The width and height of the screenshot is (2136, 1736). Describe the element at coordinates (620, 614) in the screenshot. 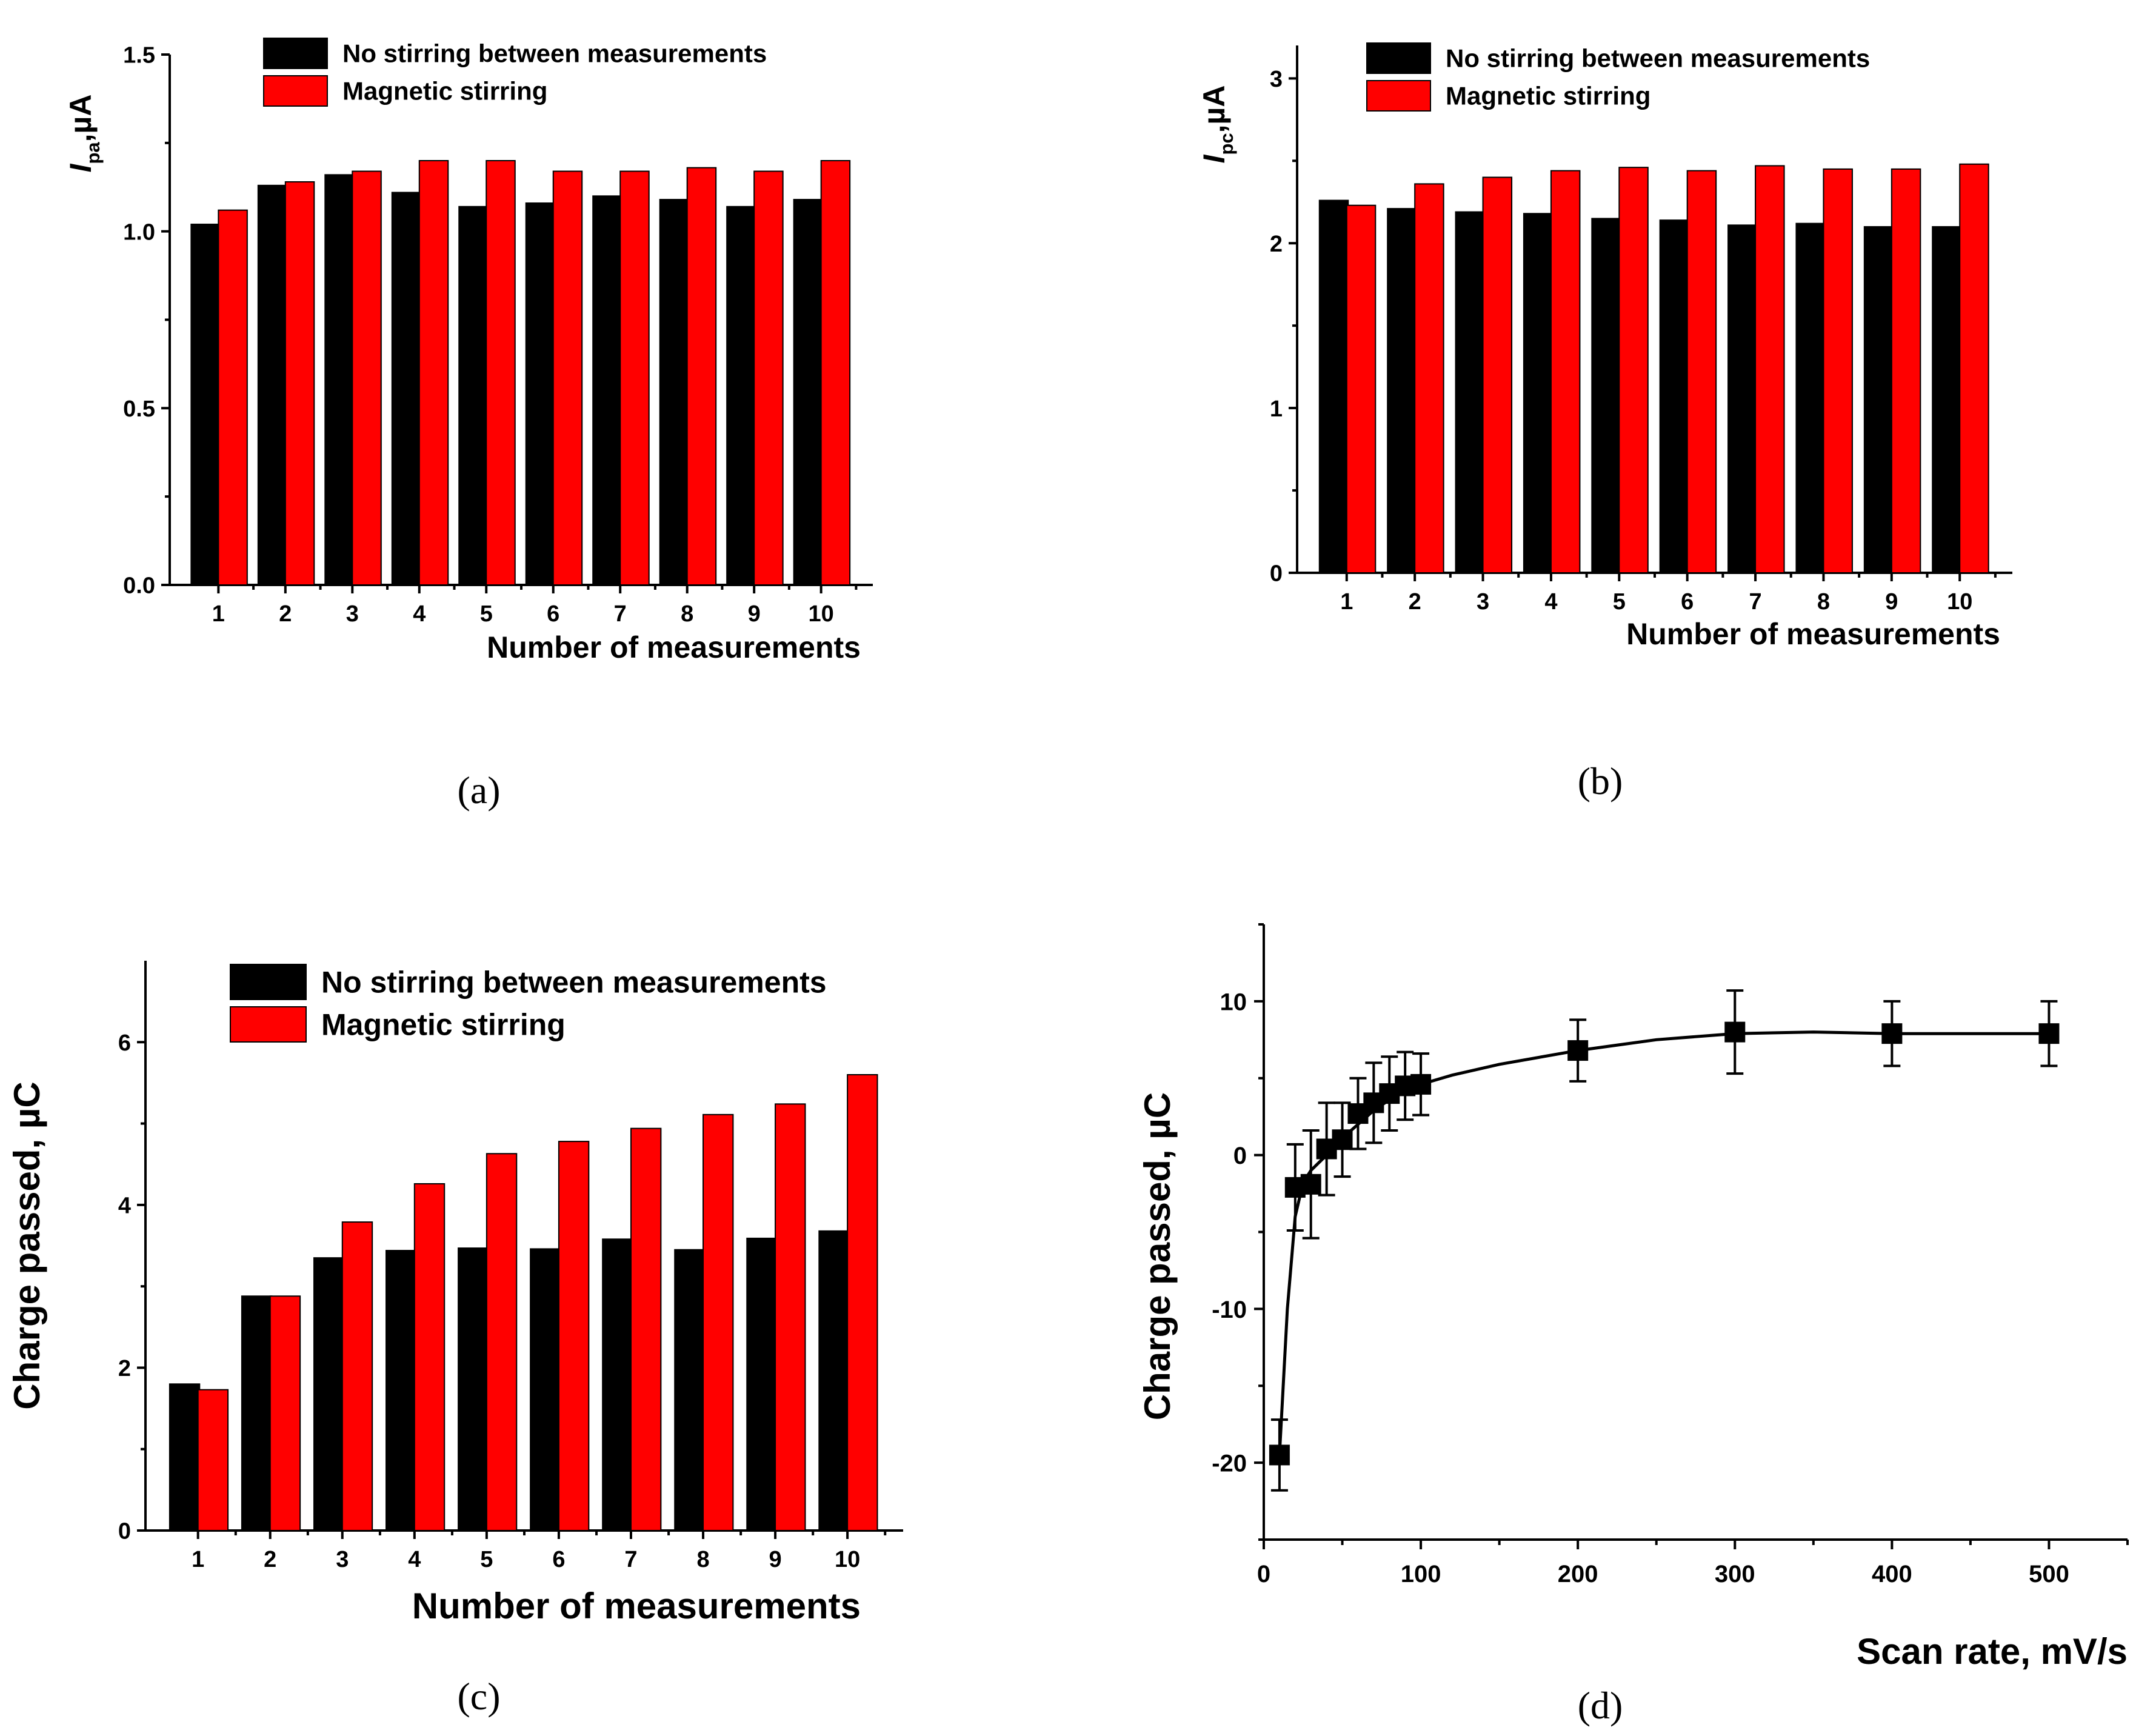

I see `x-tick-label: 7` at that location.